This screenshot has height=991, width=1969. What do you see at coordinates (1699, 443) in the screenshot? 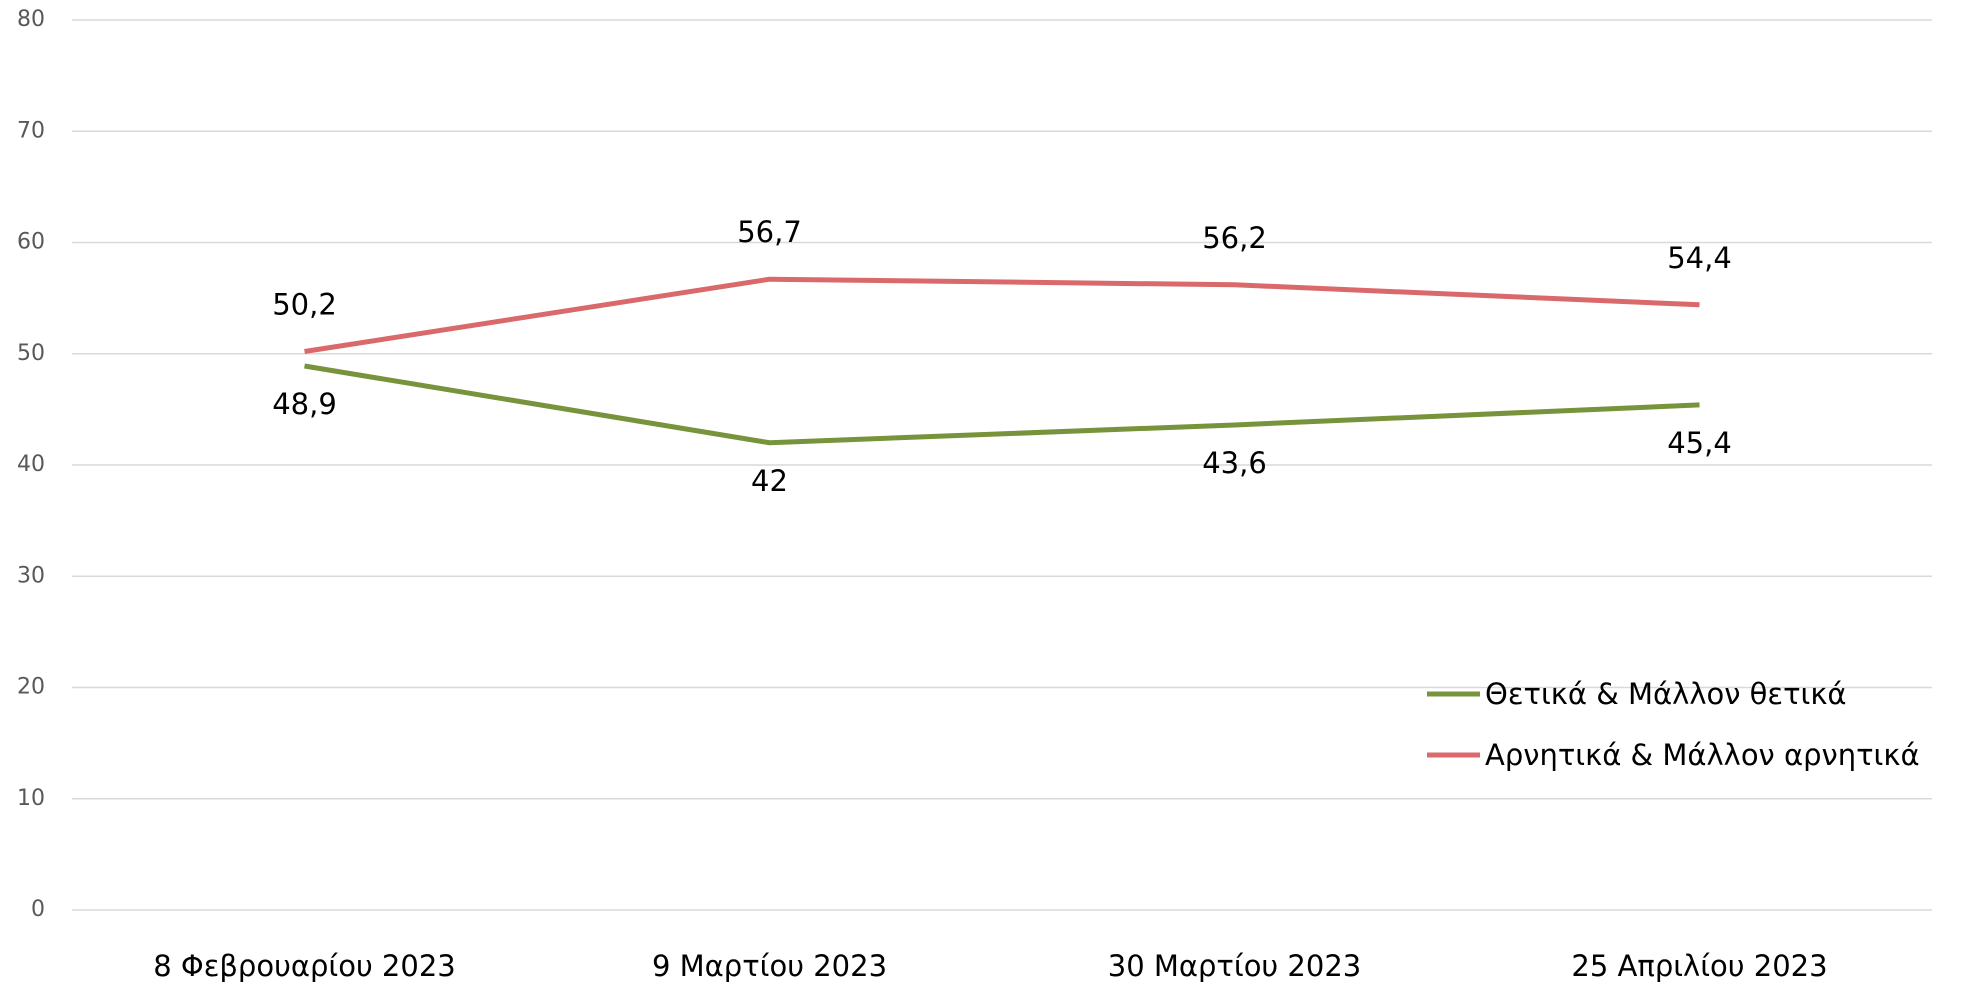
I see `data-label: 45,4` at bounding box center [1699, 443].